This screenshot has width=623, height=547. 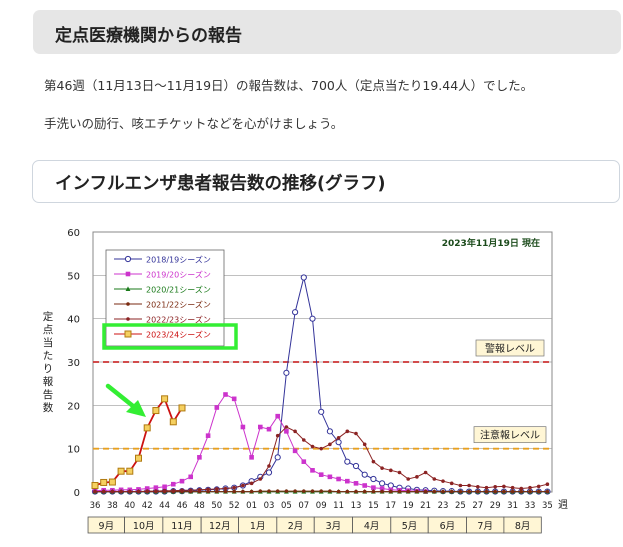 I want to click on x-axis-label: 週, so click(x=563, y=505).